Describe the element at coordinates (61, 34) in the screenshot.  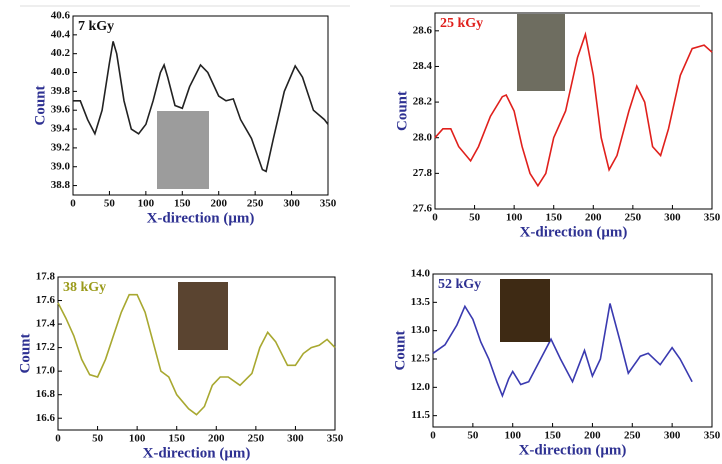
I see `y-tick-label: 40.4` at that location.